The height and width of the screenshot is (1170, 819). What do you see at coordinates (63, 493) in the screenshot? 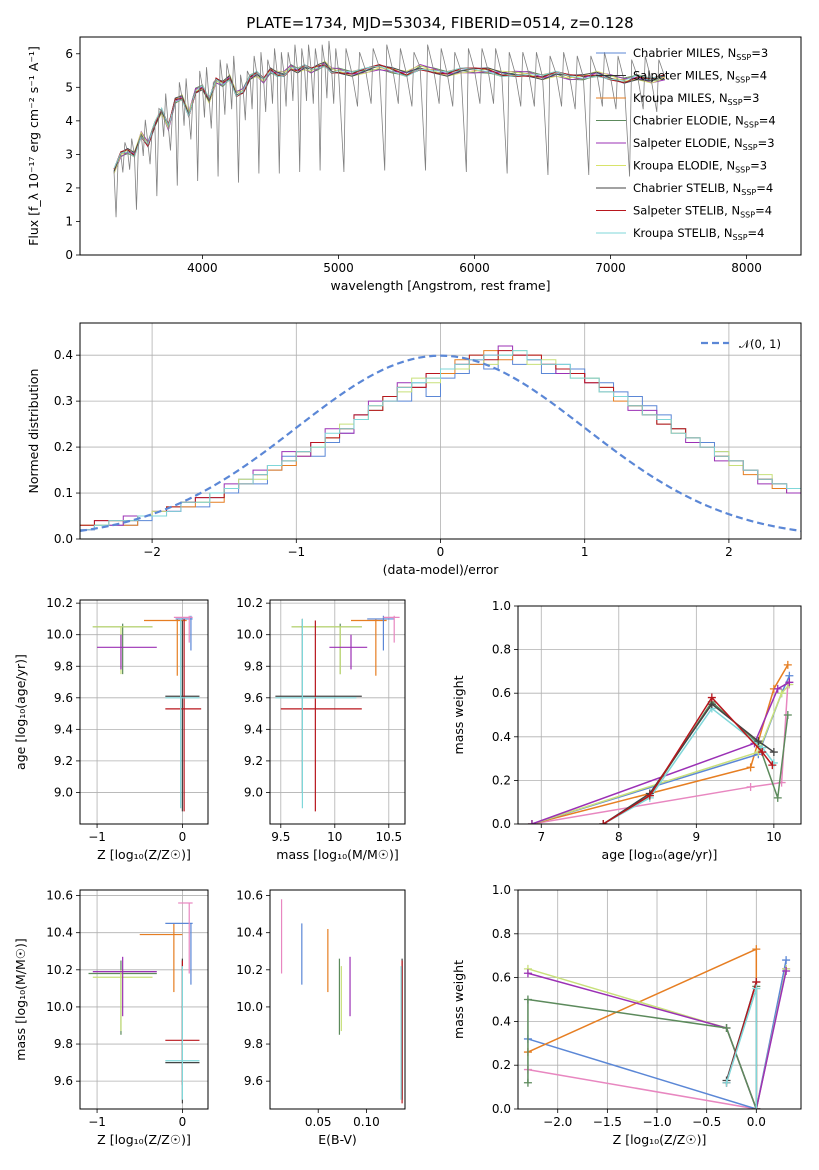
I see `y-tick-label: 0.1` at bounding box center [63, 493].